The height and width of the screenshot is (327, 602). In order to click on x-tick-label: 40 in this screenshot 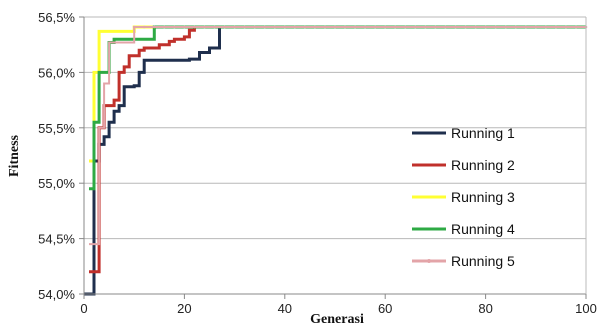, I will do `click(285, 308)`.